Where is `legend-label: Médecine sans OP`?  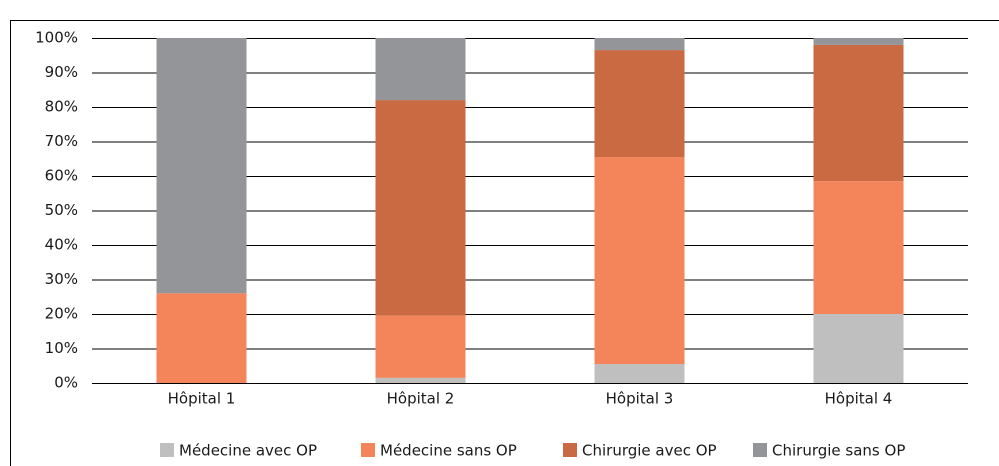
legend-label: Médecine sans OP is located at coordinates (448, 451).